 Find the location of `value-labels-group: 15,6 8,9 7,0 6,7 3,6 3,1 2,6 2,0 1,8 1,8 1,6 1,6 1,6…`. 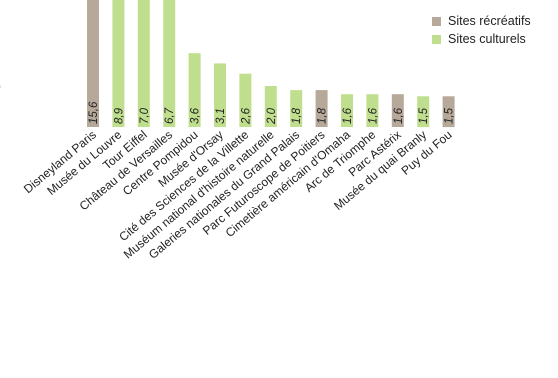

value-labels-group: 15,6 8,9 7,0 6,7 3,6 3,1 2,6 2,0 1,8 1,8 1,6 1,6 1,6… is located at coordinates (272, 113).